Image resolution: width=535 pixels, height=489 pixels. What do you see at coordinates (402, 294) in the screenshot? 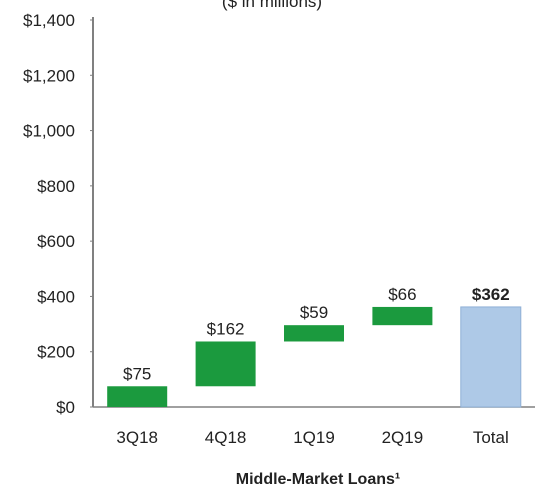
I see `value-label: $66` at bounding box center [402, 294].